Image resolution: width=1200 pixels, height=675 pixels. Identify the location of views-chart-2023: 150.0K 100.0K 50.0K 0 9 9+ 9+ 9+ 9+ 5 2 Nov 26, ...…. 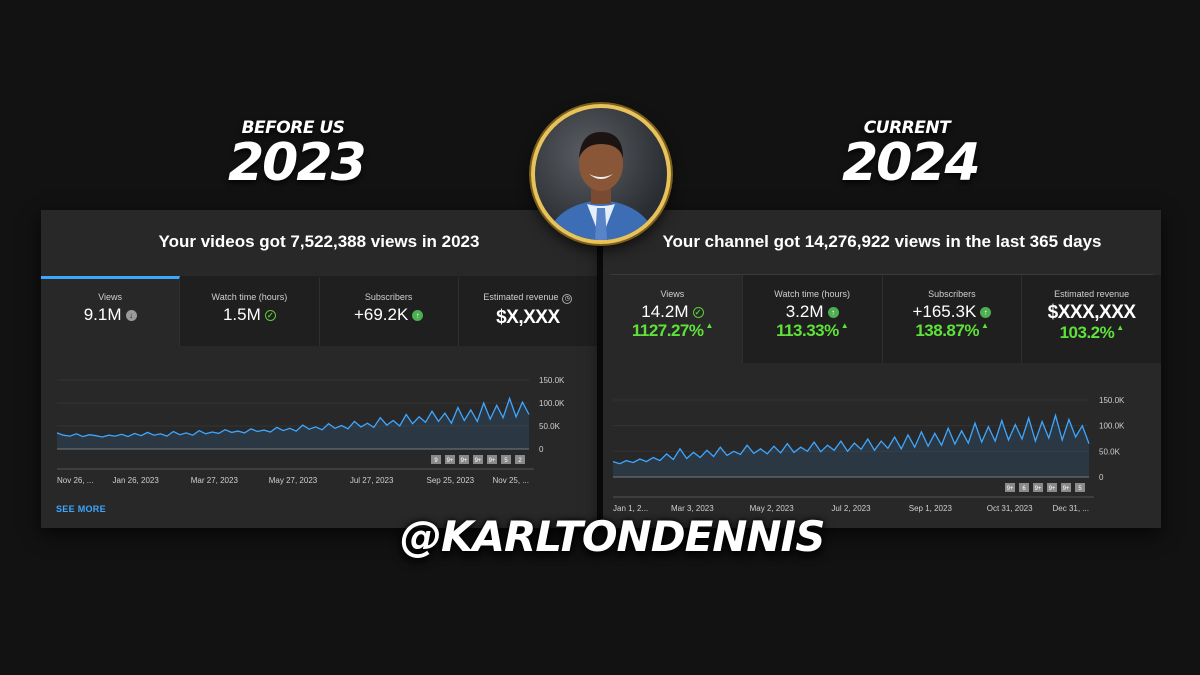
(321, 435).